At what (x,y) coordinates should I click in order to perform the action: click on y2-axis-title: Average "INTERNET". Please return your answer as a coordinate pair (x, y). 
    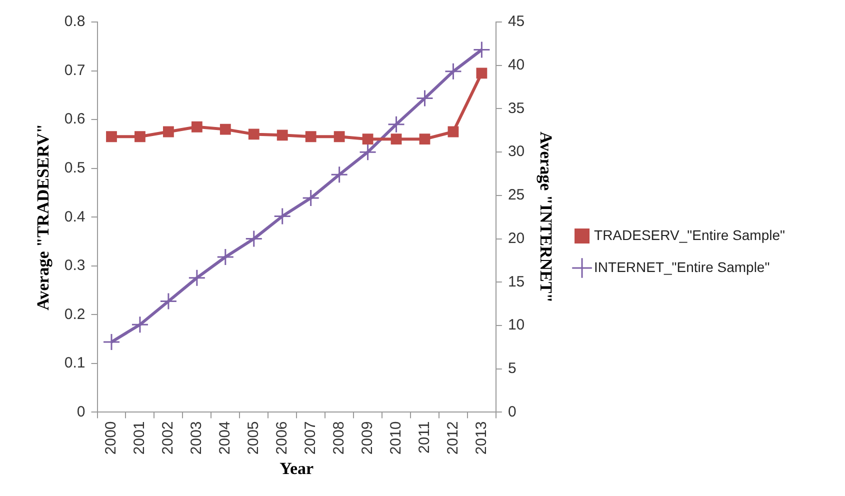
    Looking at the image, I should click on (546, 217).